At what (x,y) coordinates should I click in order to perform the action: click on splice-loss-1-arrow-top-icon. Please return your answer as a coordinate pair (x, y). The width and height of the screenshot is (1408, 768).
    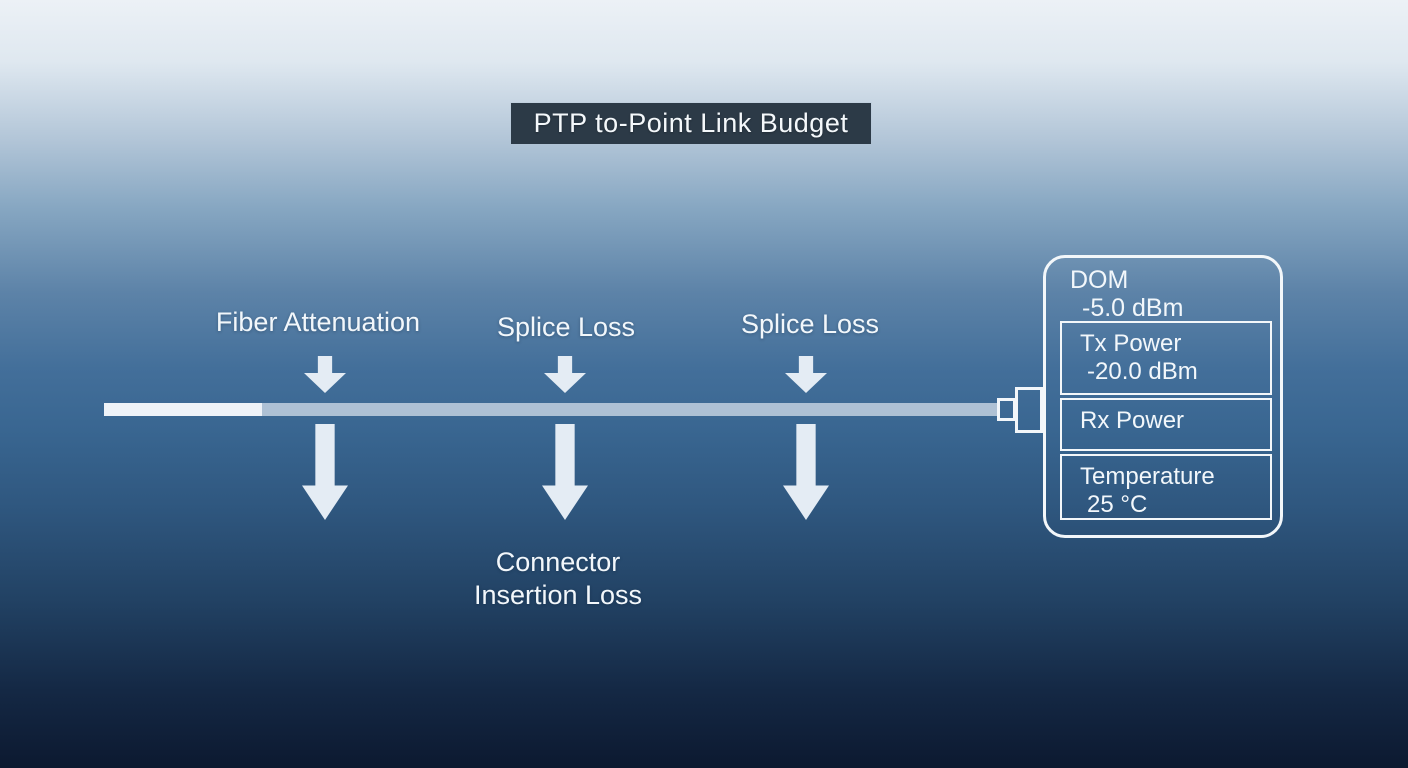
    Looking at the image, I should click on (565, 374).